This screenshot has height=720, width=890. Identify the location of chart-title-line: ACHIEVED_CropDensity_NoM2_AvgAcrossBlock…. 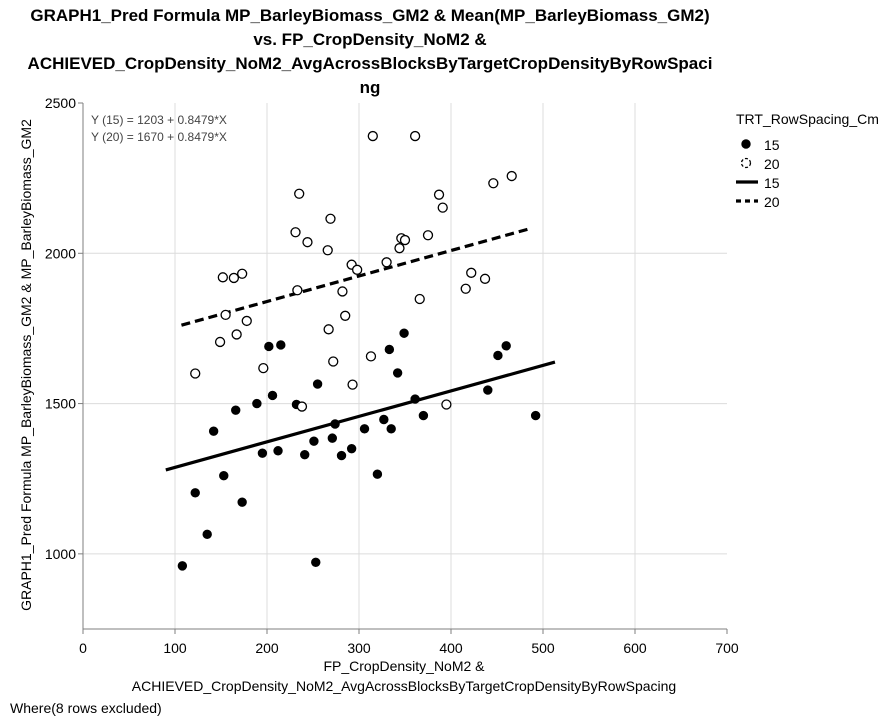
(370, 63).